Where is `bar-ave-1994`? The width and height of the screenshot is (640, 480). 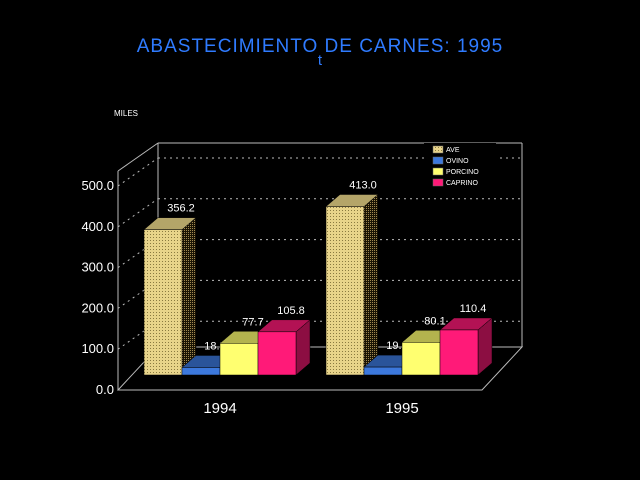 bar-ave-1994 is located at coordinates (170, 296).